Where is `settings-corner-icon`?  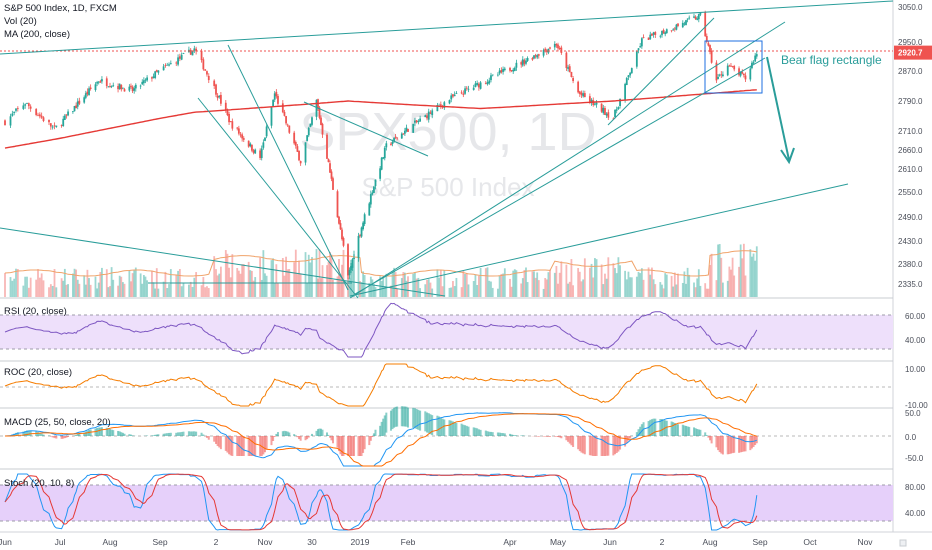
settings-corner-icon is located at coordinates (903, 543).